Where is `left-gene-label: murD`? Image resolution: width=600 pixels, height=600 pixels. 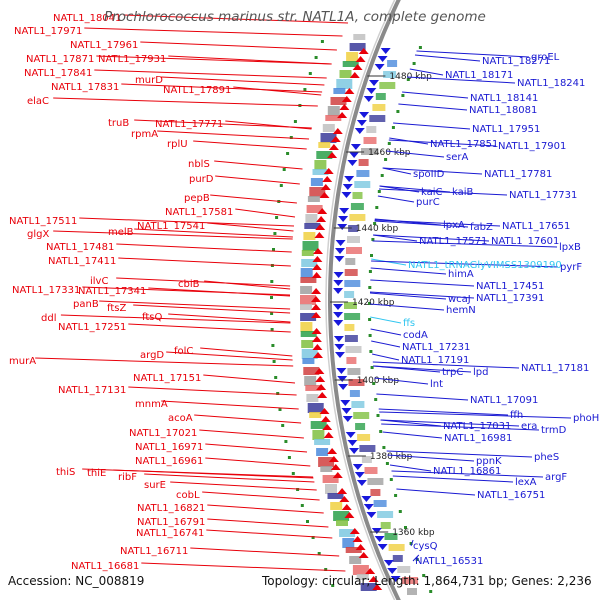 left-gene-label: murD is located at coordinates (149, 80).